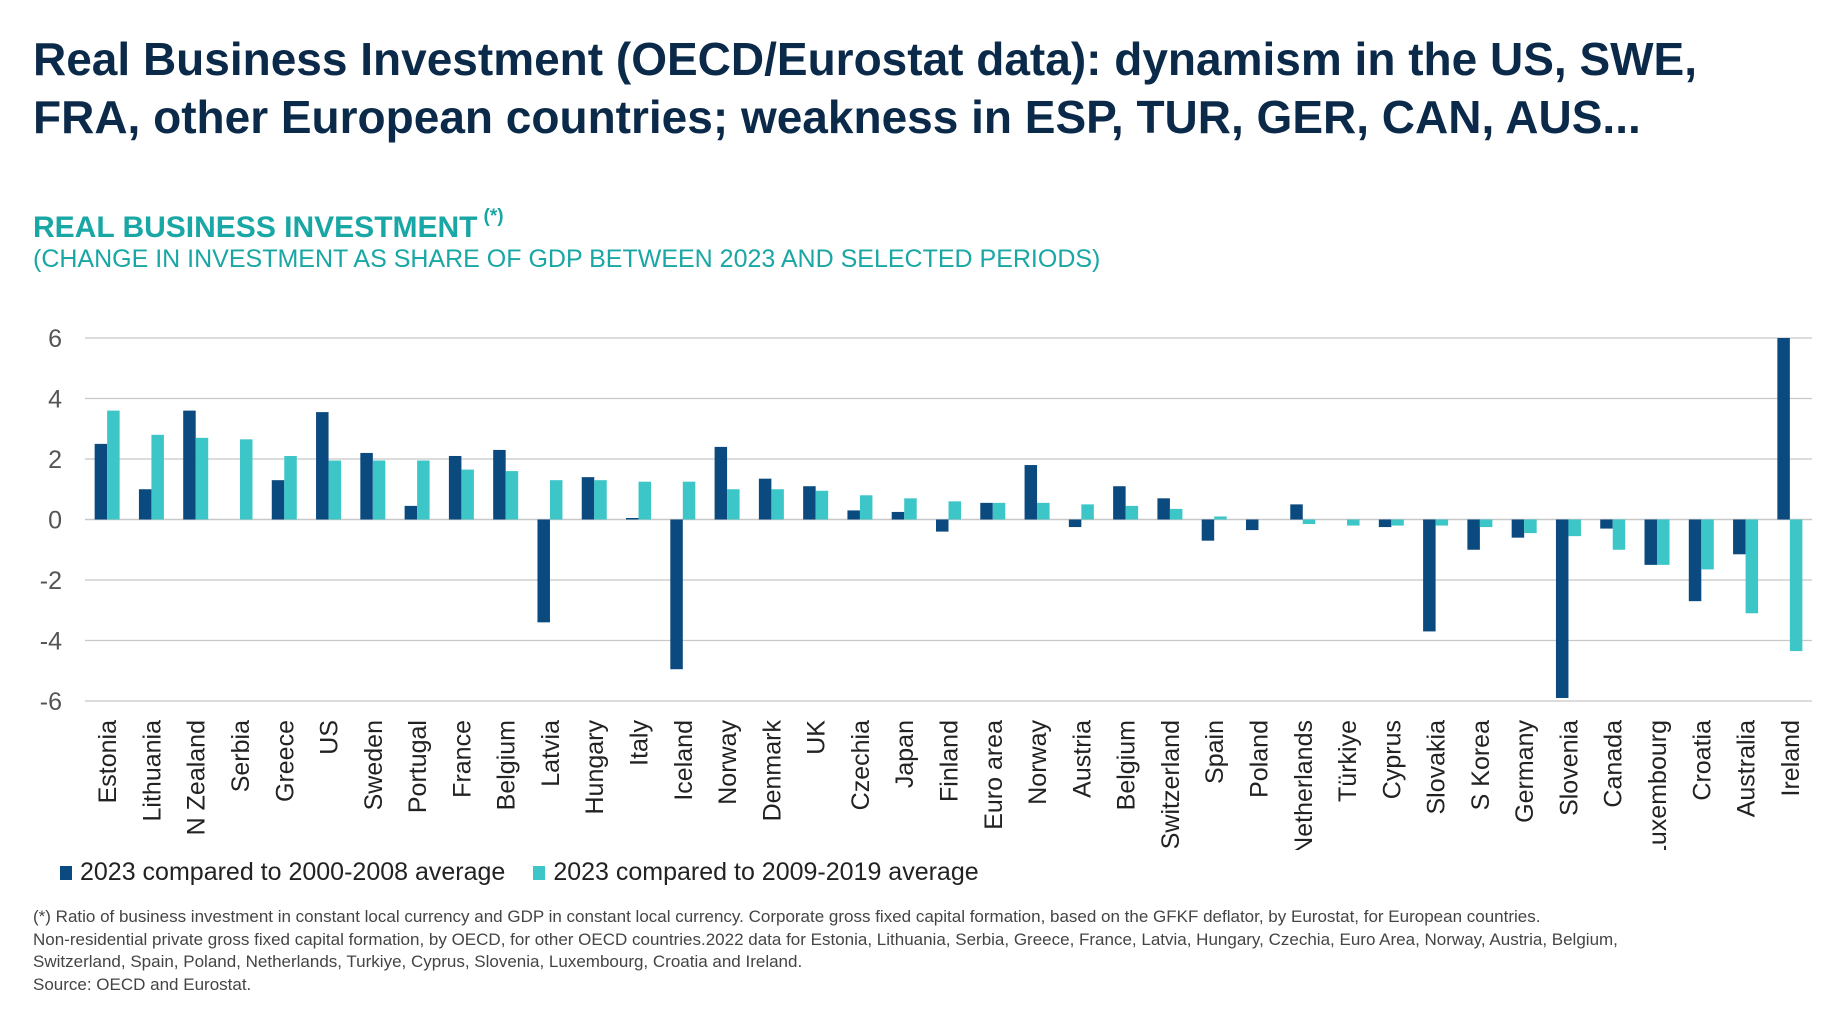 Image resolution: width=1830 pixels, height=1018 pixels. What do you see at coordinates (293, 872) in the screenshot?
I see `legend-label-series-1: 2023 compared to 2000-2008 average` at bounding box center [293, 872].